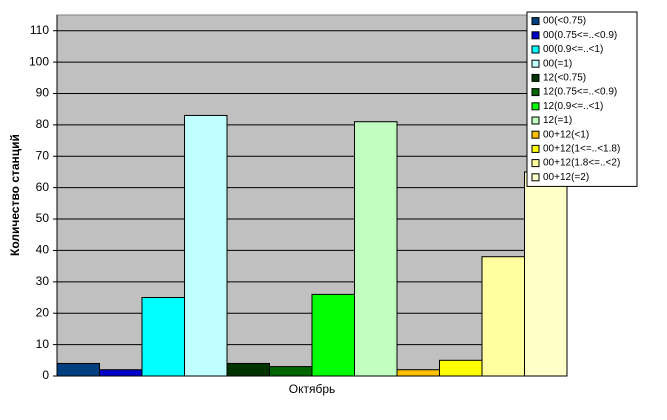  Describe the element at coordinates (45, 375) in the screenshot. I see `y-tick-label: 0` at that location.